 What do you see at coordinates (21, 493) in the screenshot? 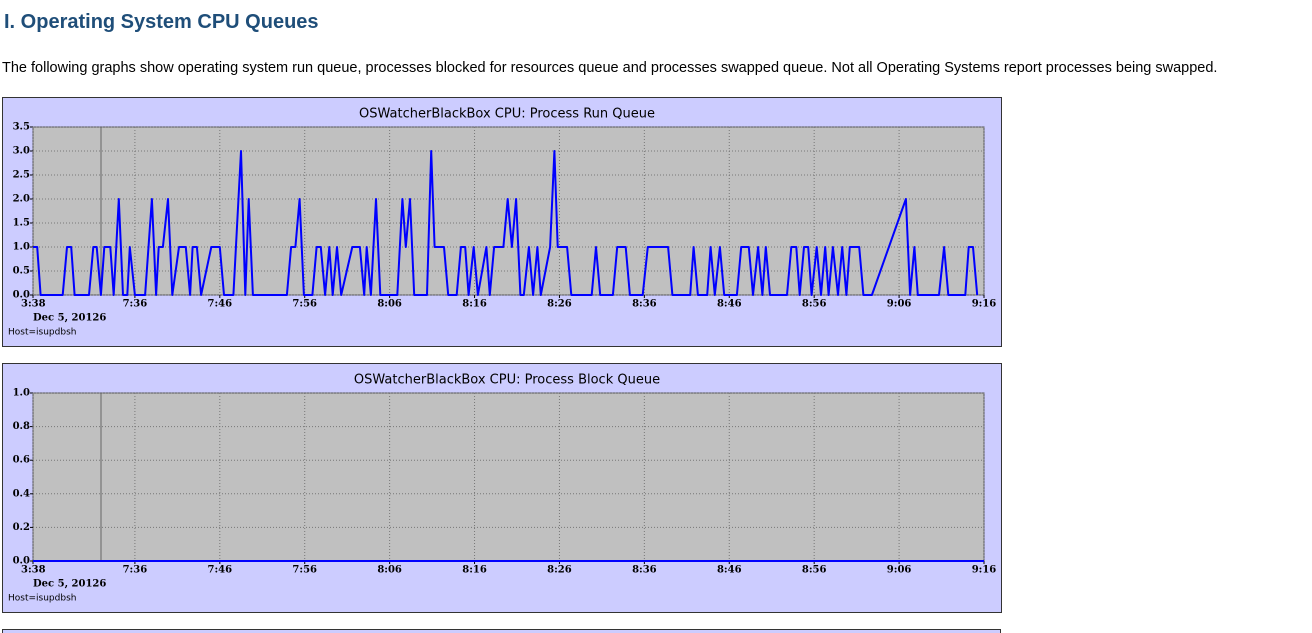
I see `y-tick-label: 0.4` at bounding box center [21, 493].